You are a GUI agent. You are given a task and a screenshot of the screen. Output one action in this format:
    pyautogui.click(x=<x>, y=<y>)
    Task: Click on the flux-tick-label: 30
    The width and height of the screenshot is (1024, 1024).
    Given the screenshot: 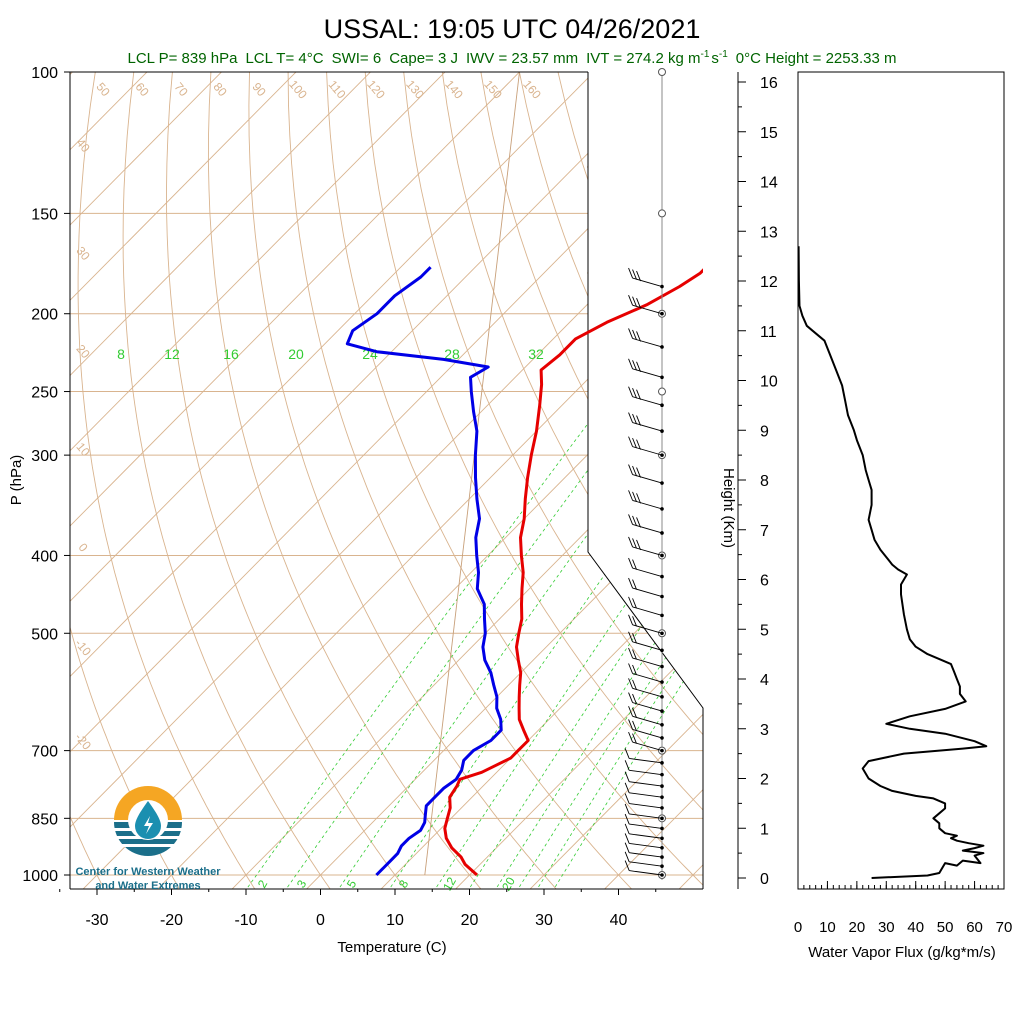 What is the action you would take?
    pyautogui.click(x=886, y=927)
    